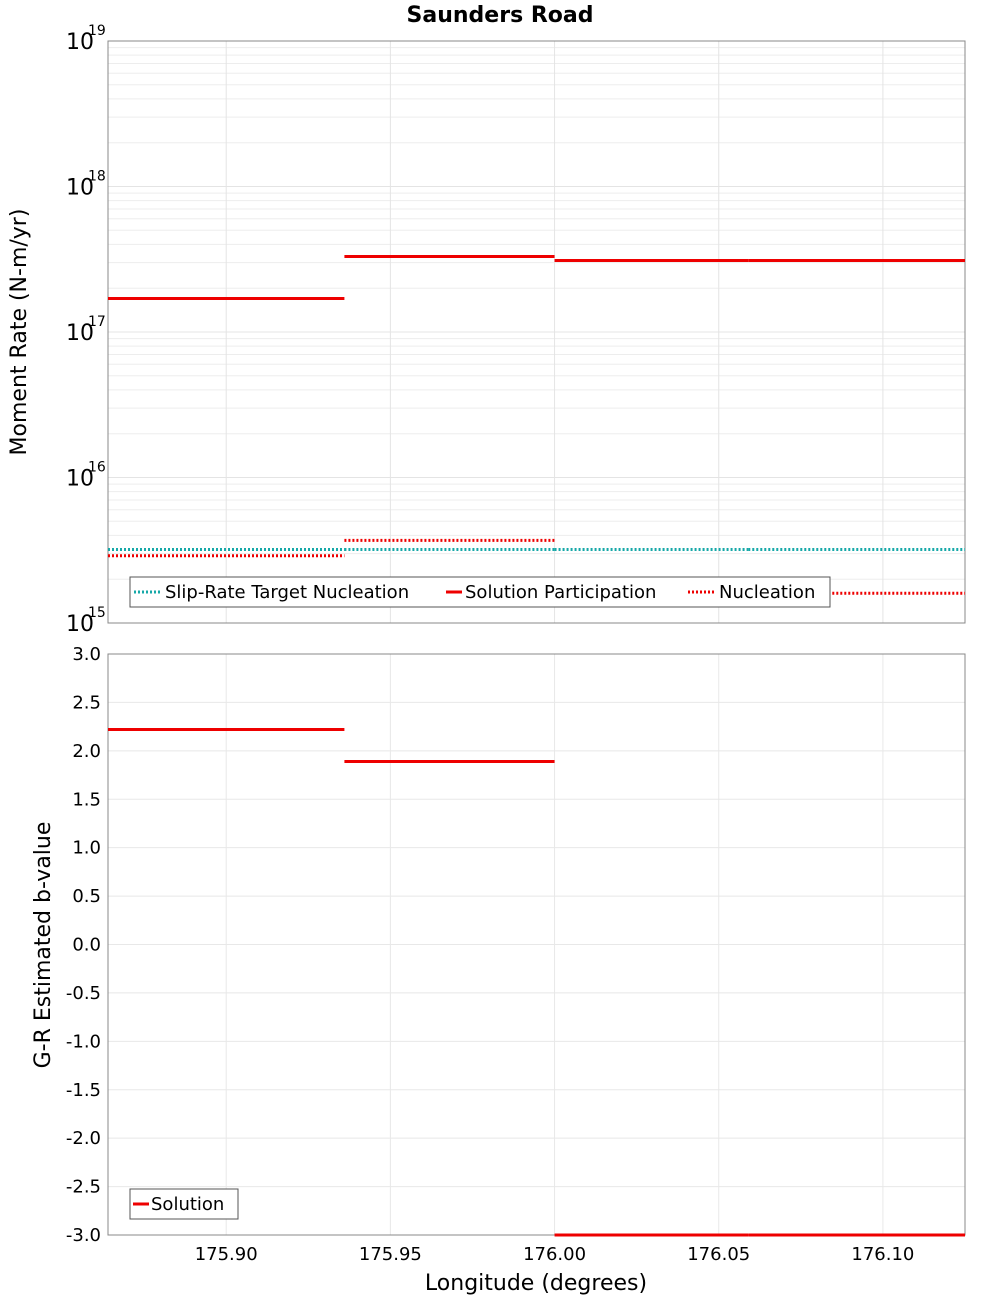 The width and height of the screenshot is (1000, 1300). Describe the element at coordinates (226, 1254) in the screenshot. I see `x-tick-label: 175.90` at that location.